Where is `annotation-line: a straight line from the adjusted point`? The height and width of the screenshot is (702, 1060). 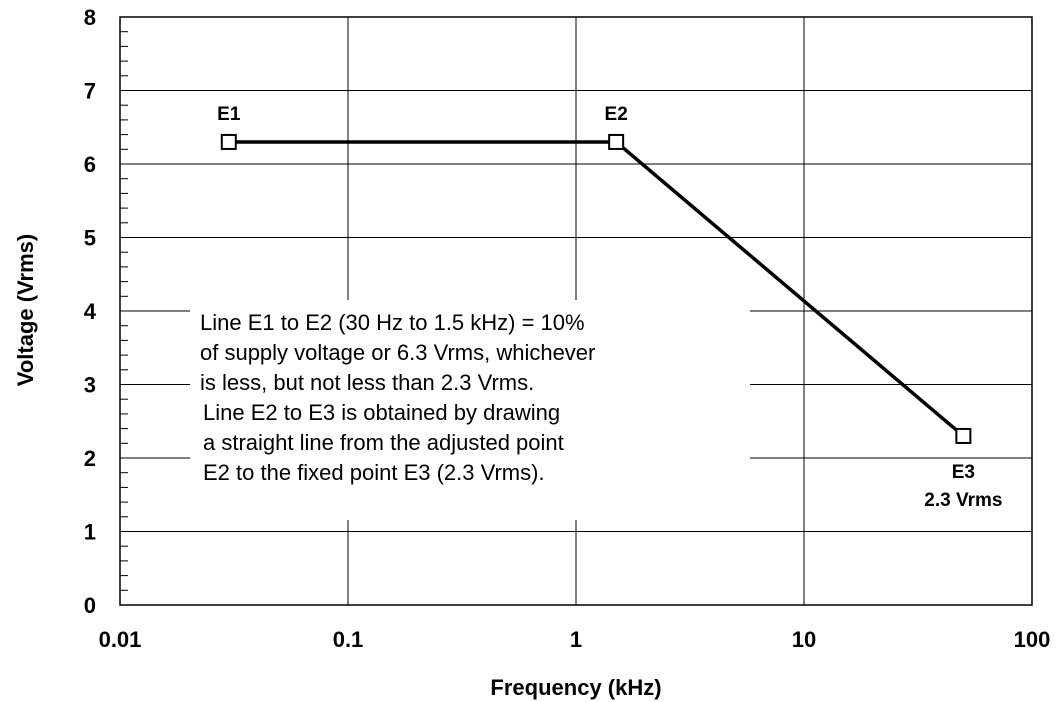
annotation-line: a straight line from the adjusted point is located at coordinates (383, 442).